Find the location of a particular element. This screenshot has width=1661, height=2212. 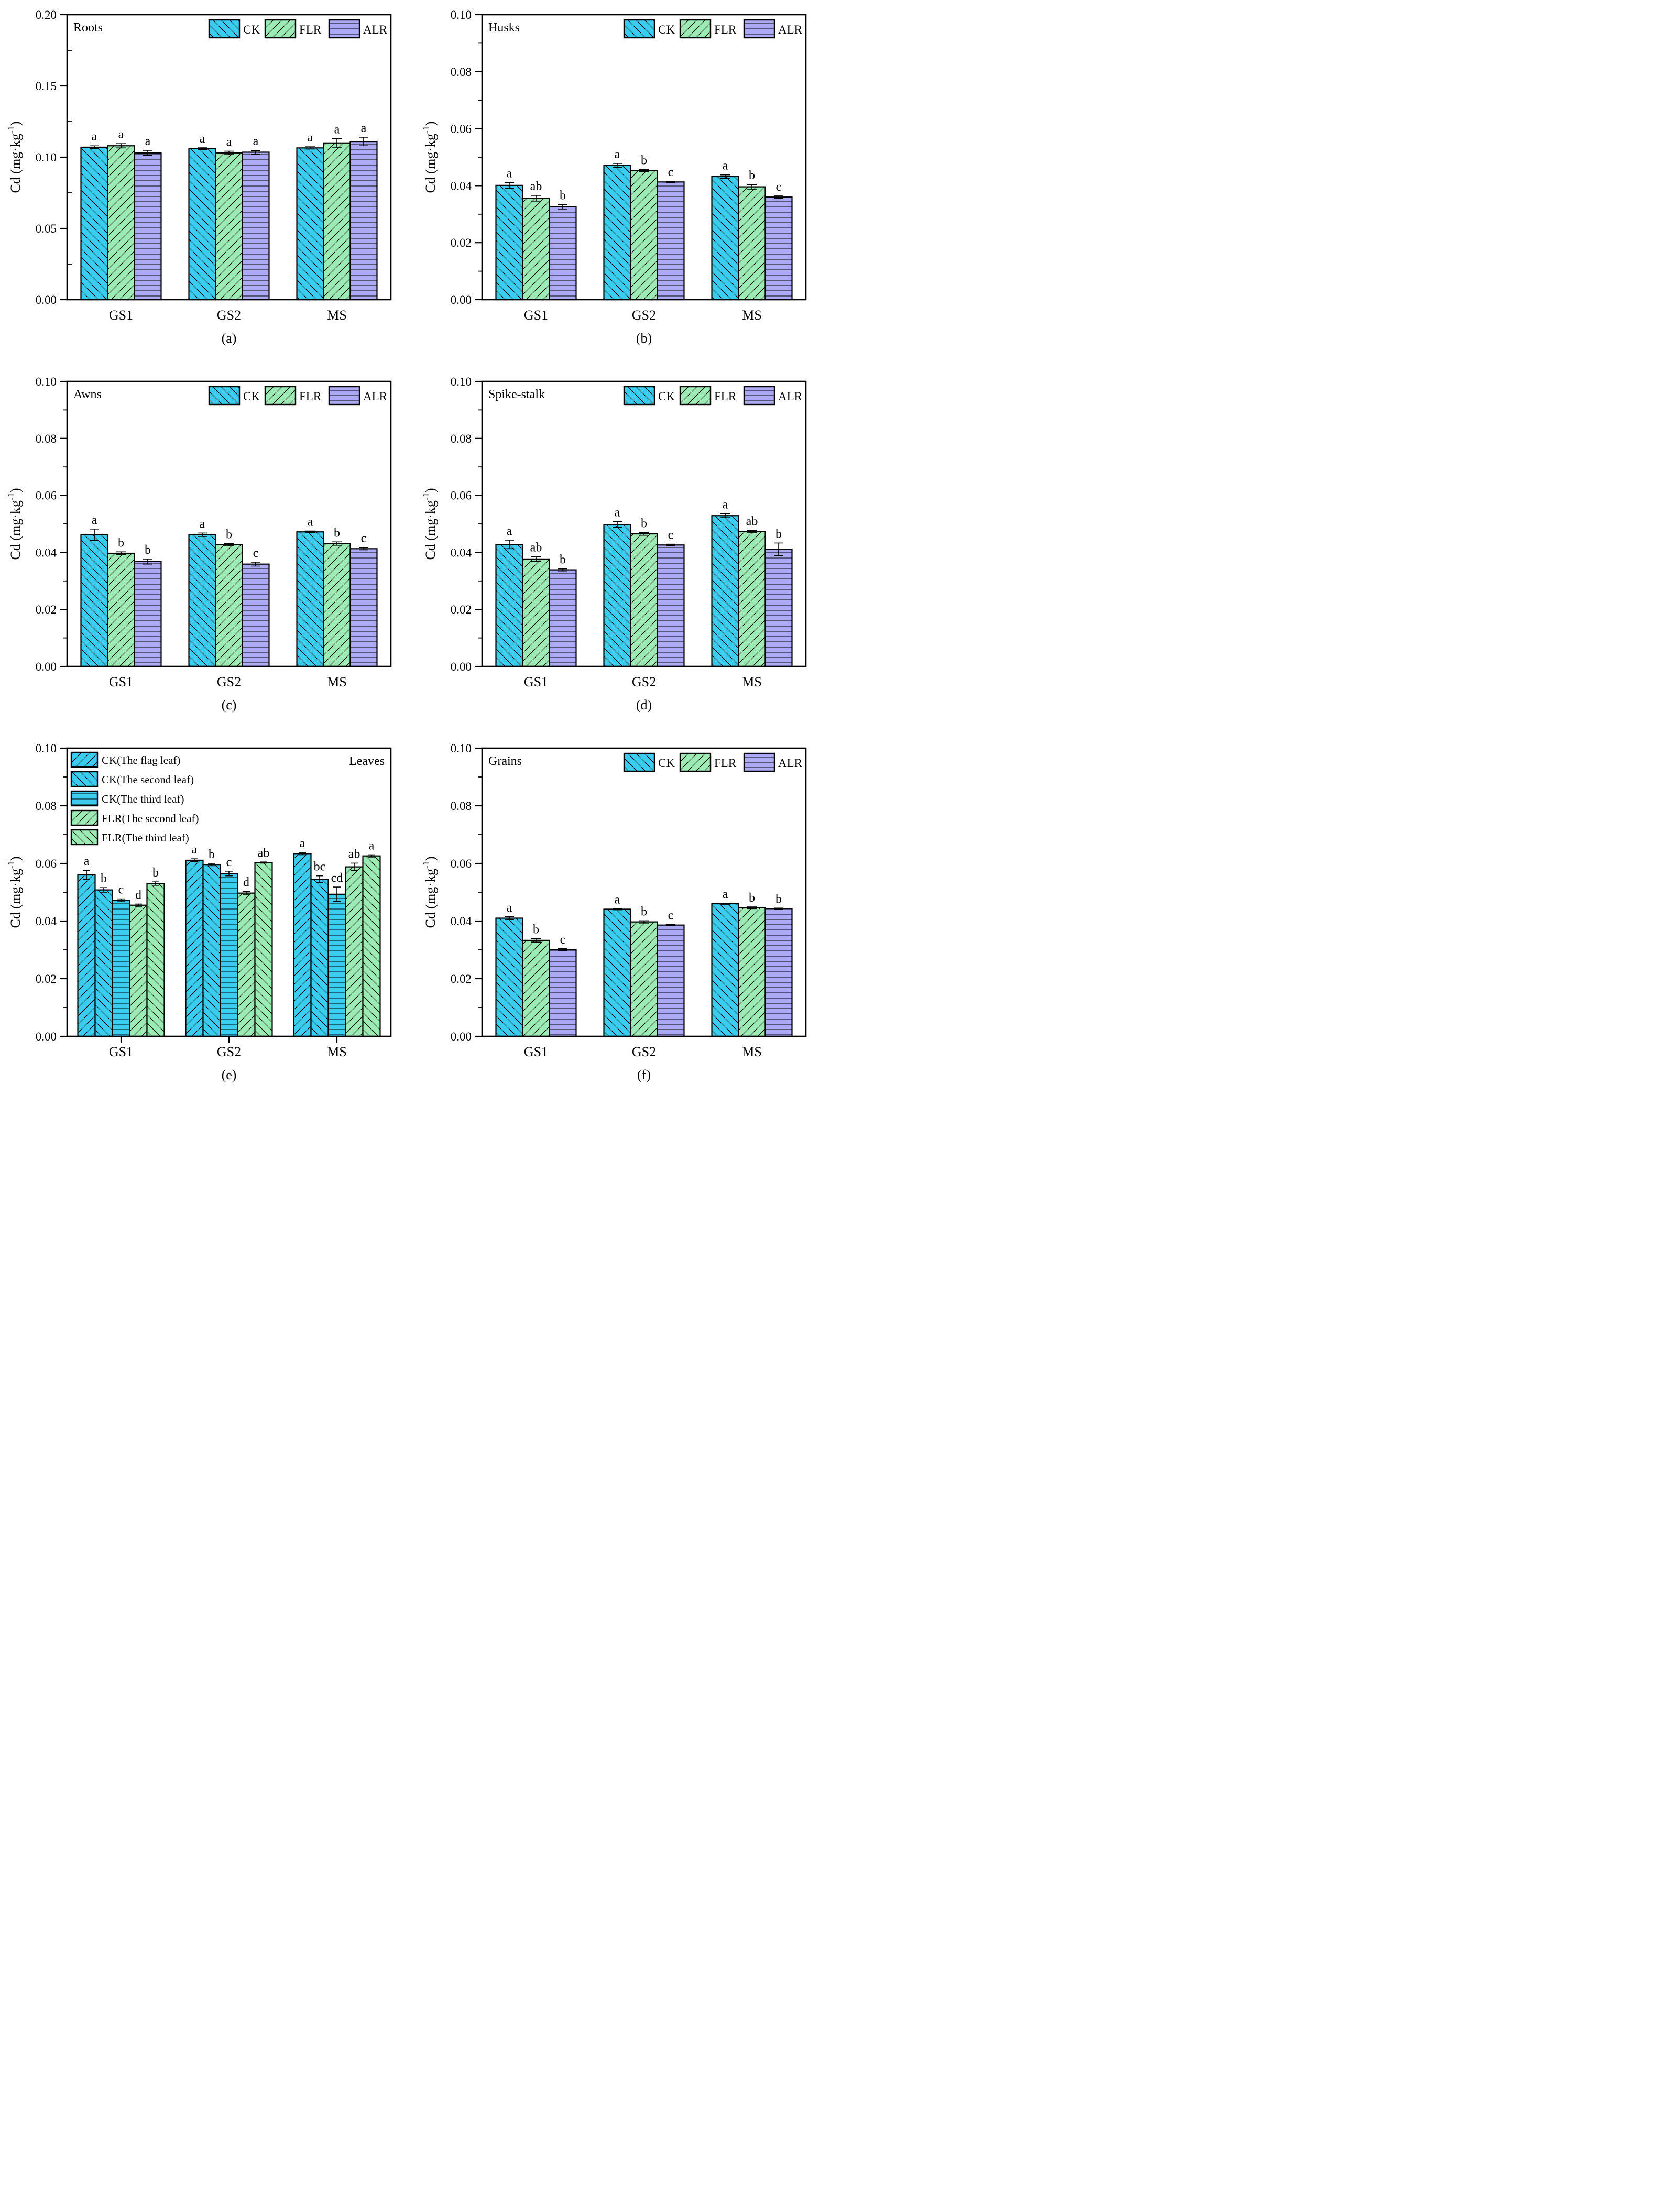

legend-label: CK(The third leaf) is located at coordinates (143, 799).